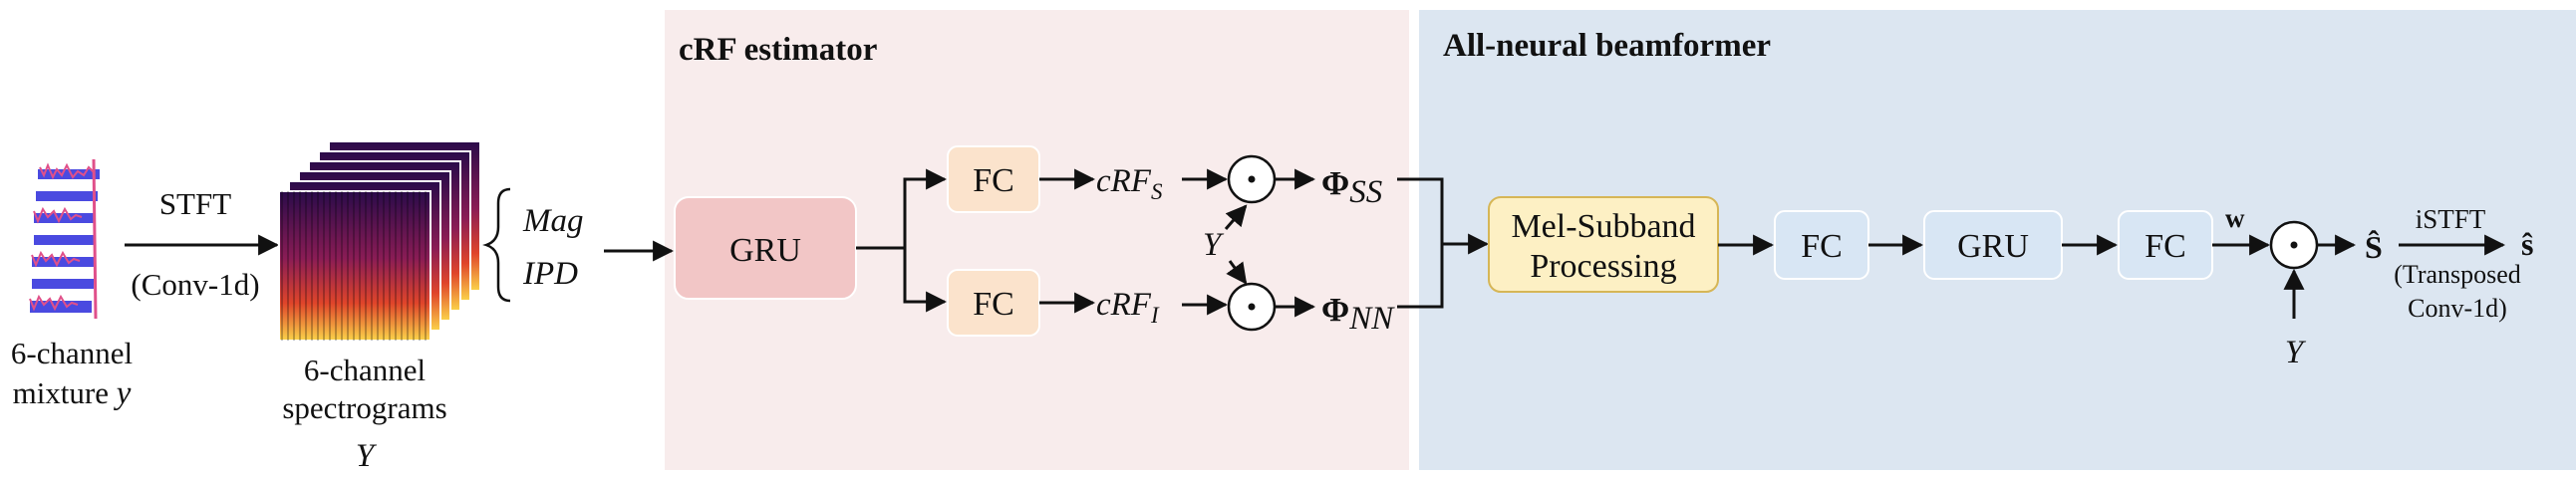 The height and width of the screenshot is (478, 2576). I want to click on transposed-label-line1: (Transposed, so click(2457, 274).